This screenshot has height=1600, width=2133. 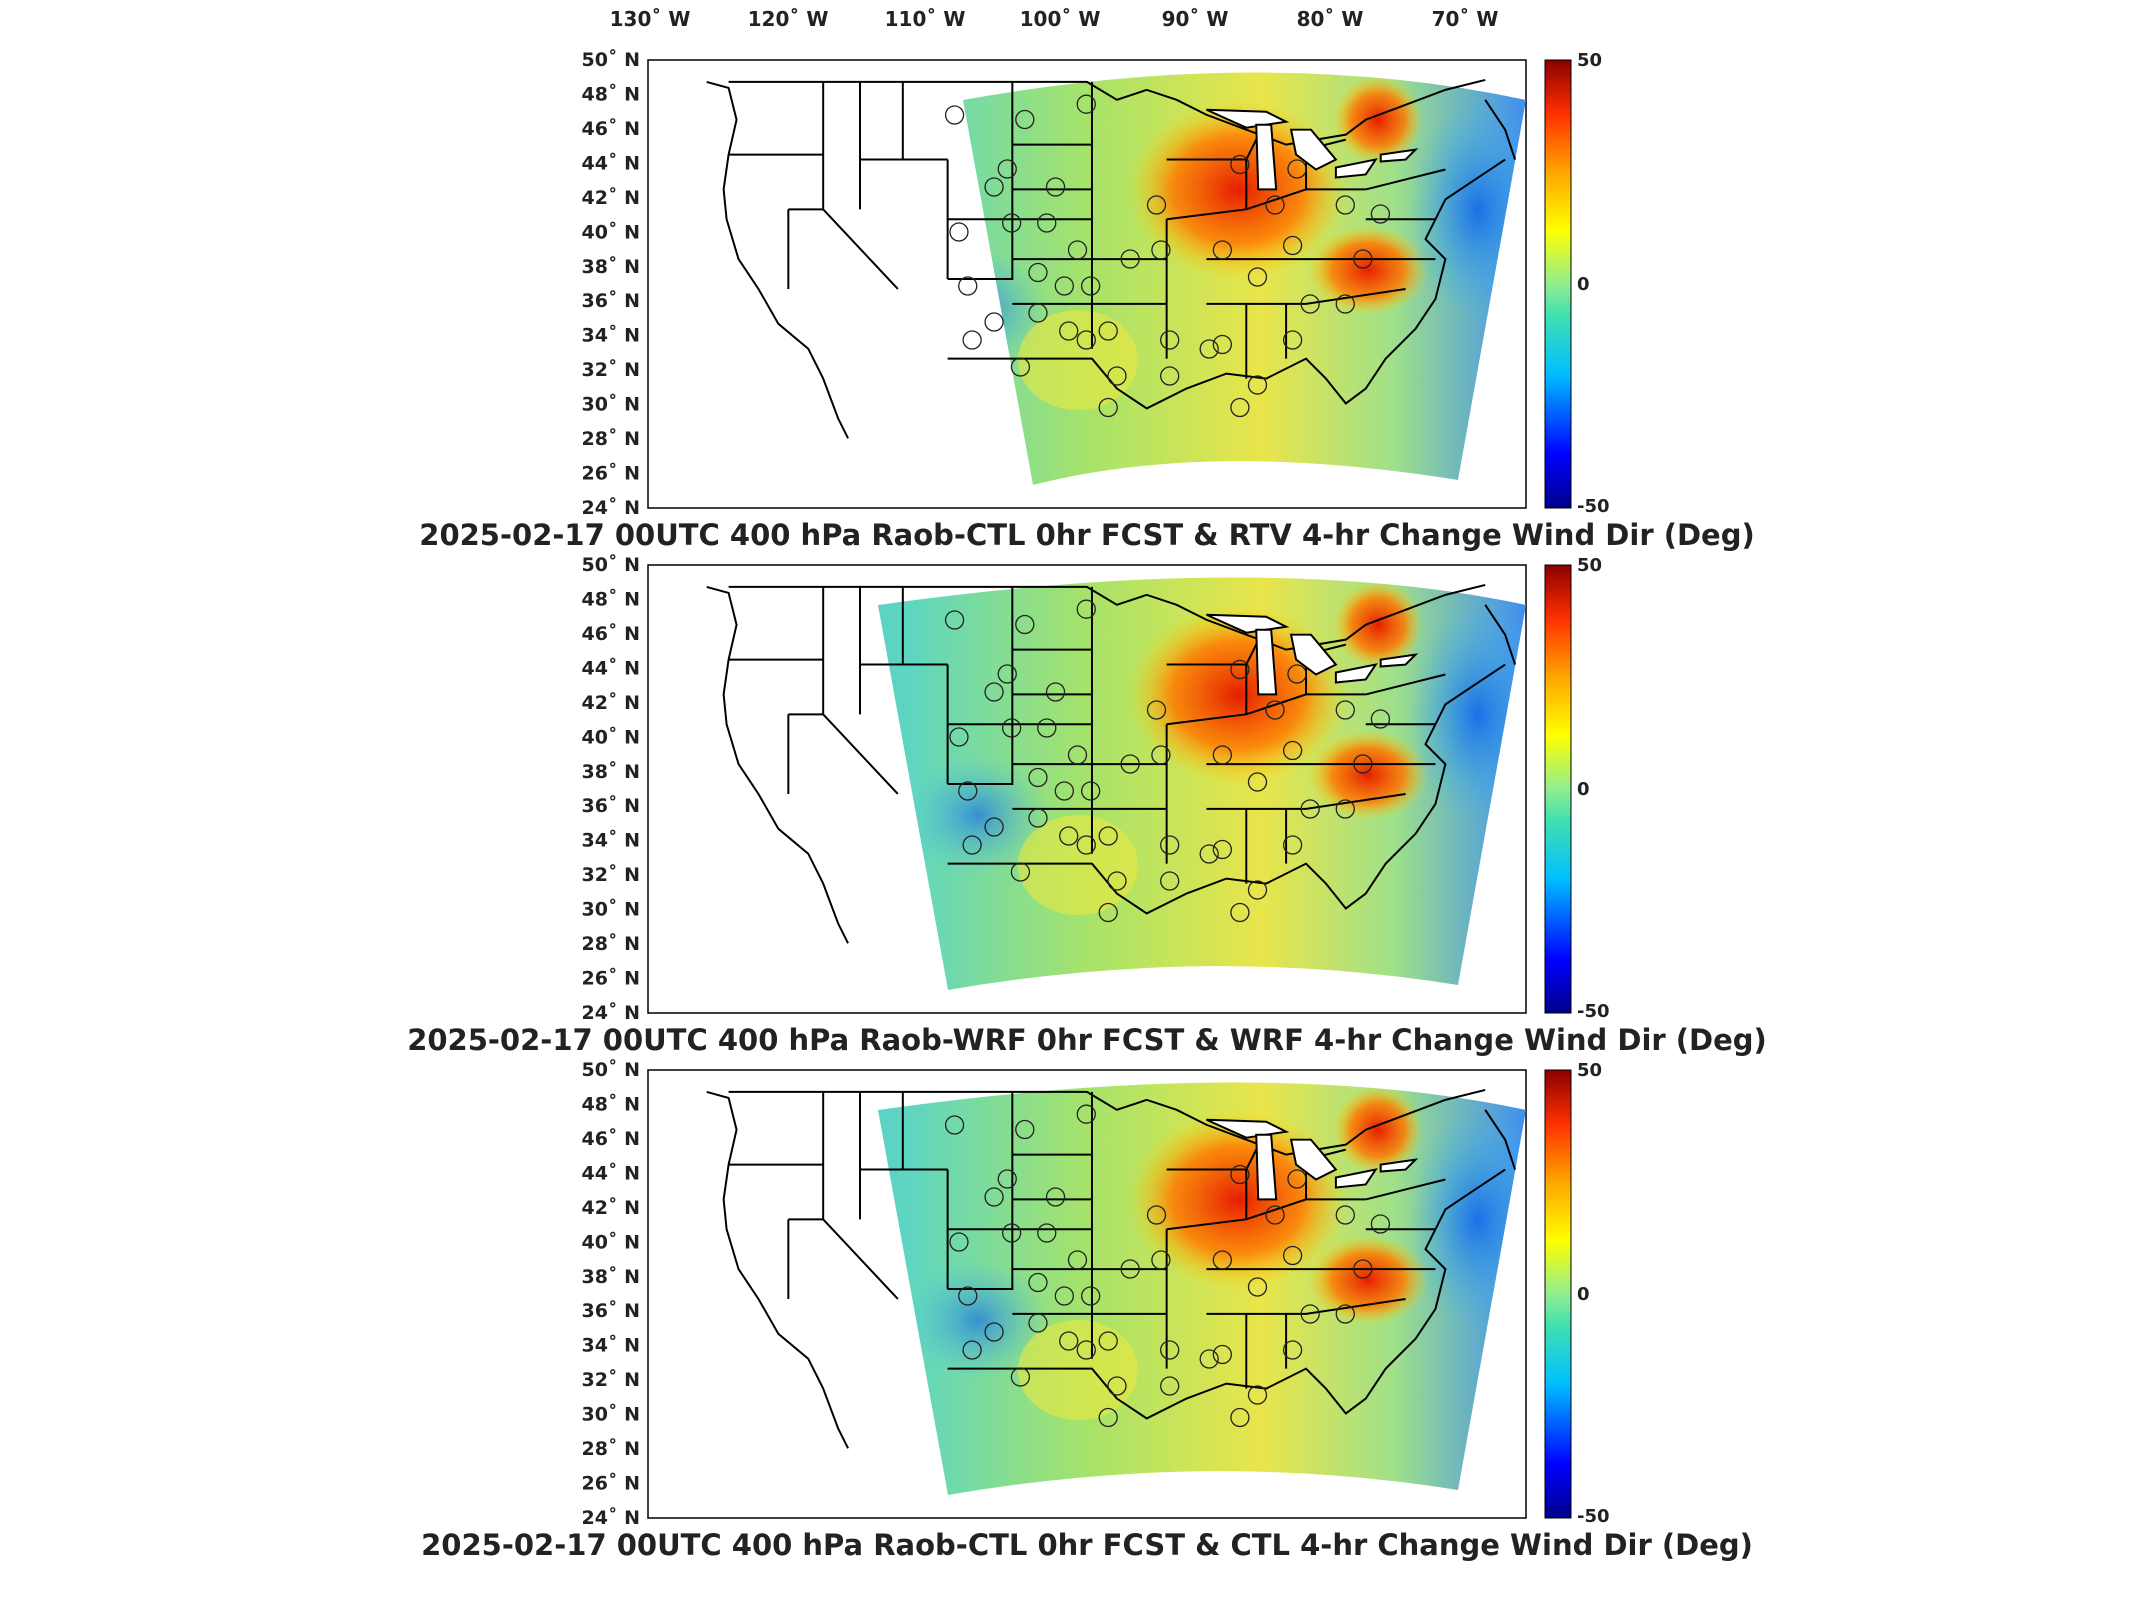 What do you see at coordinates (1558, 1294) in the screenshot?
I see `colorbar-scale` at bounding box center [1558, 1294].